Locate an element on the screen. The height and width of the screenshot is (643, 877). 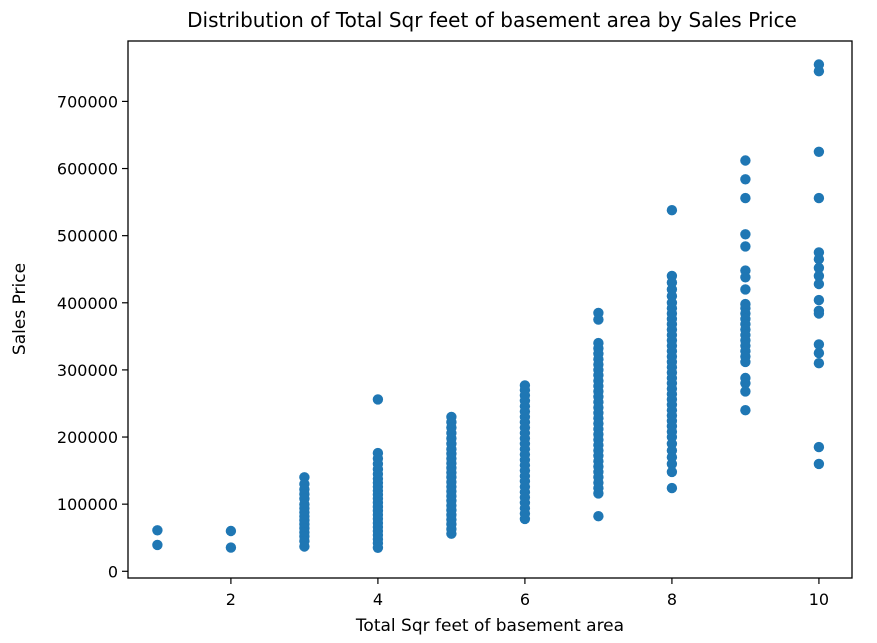
y-tick-label: 200000 is located at coordinates (87, 437).